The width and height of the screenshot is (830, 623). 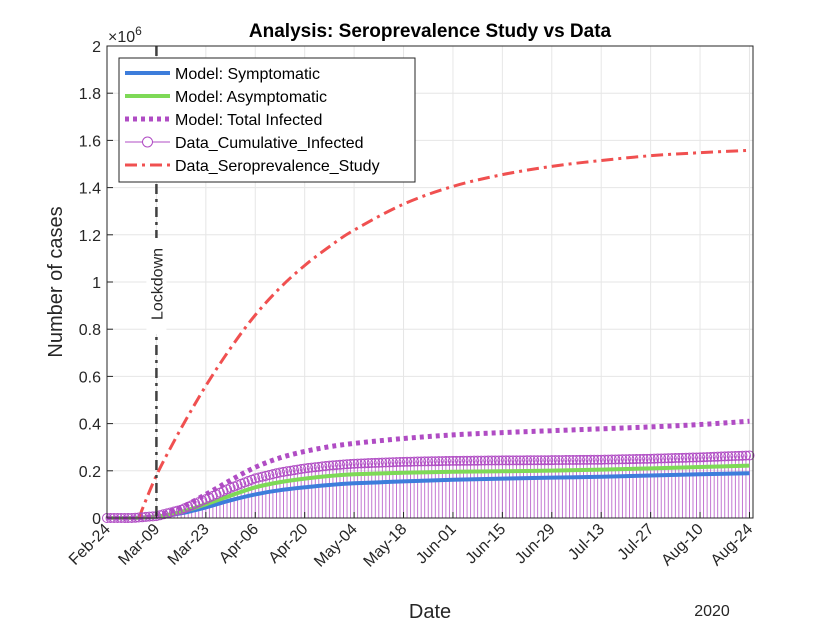 I want to click on legend-label: Model: Symptomatic, so click(x=247, y=74).